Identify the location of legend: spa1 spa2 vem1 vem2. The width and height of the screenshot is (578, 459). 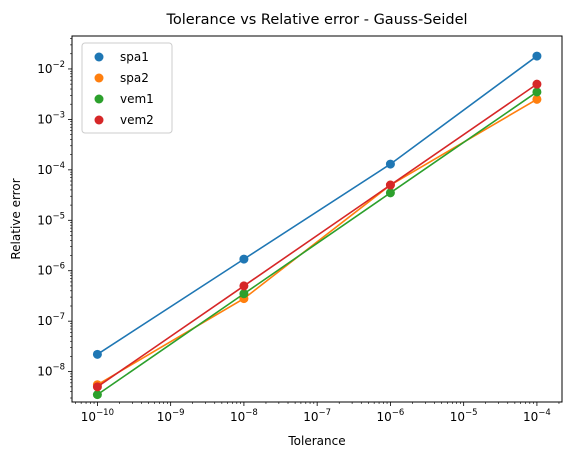
(127, 88).